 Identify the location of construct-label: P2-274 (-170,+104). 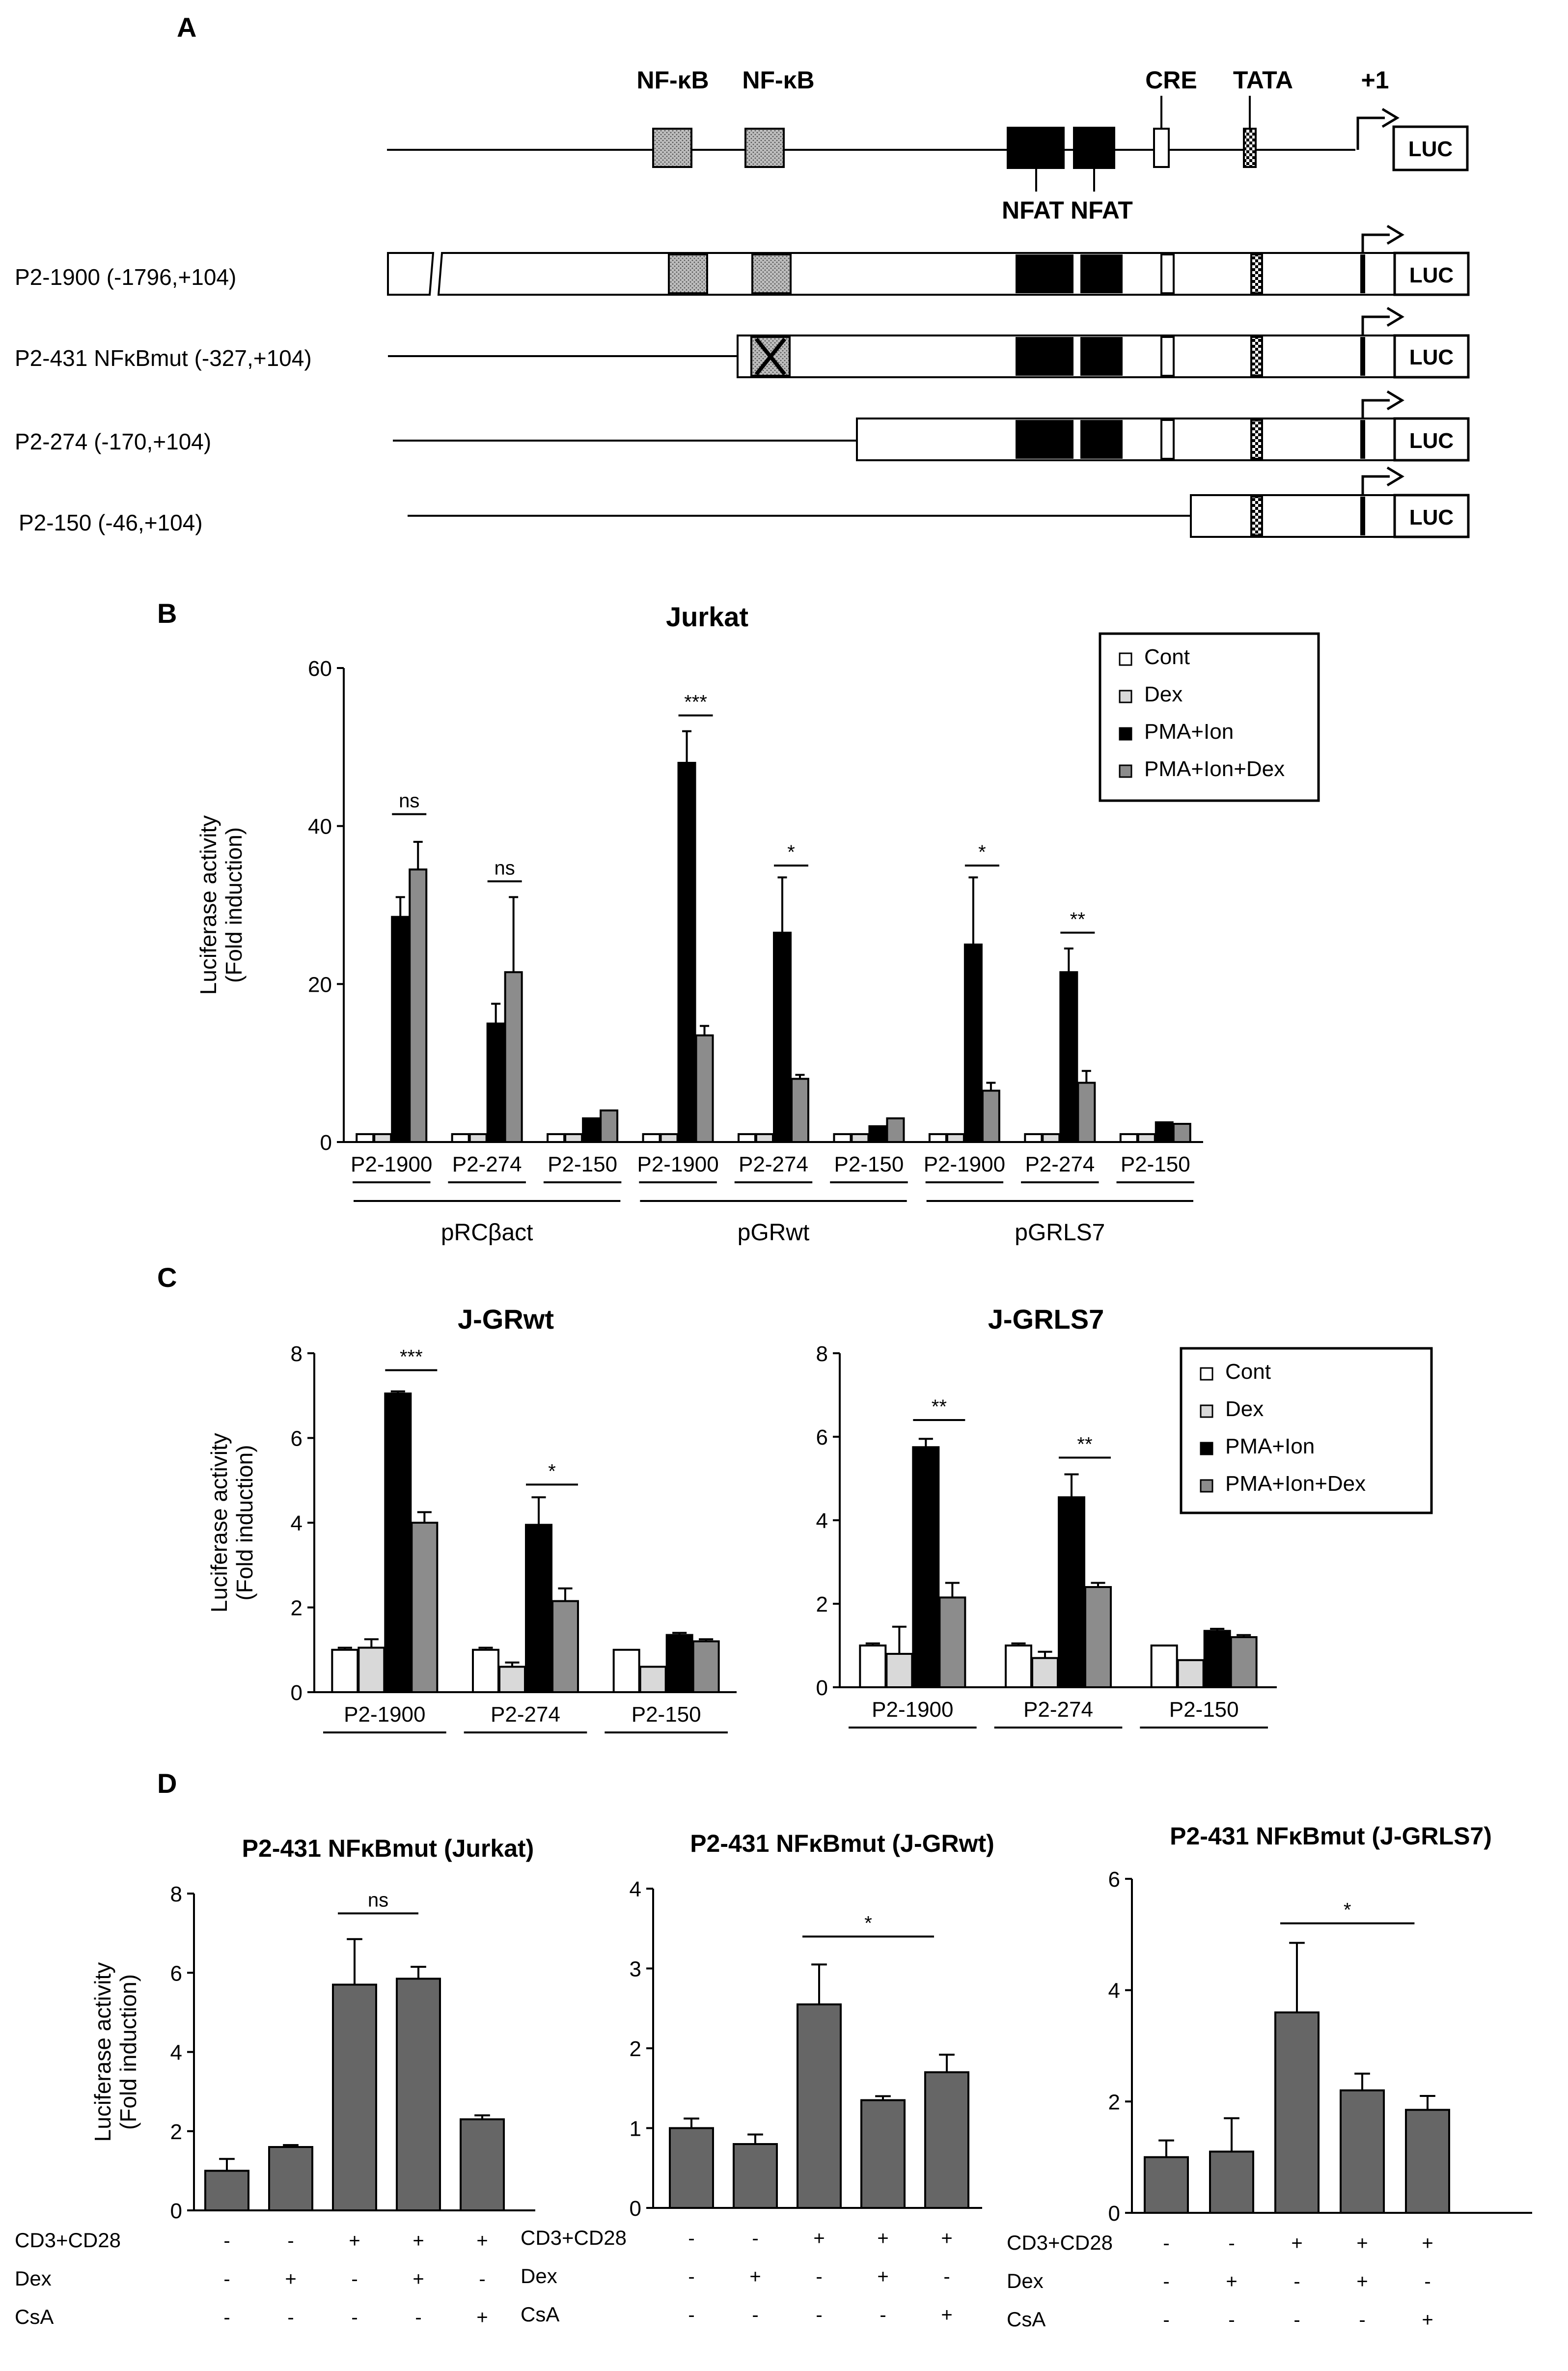
(113, 441).